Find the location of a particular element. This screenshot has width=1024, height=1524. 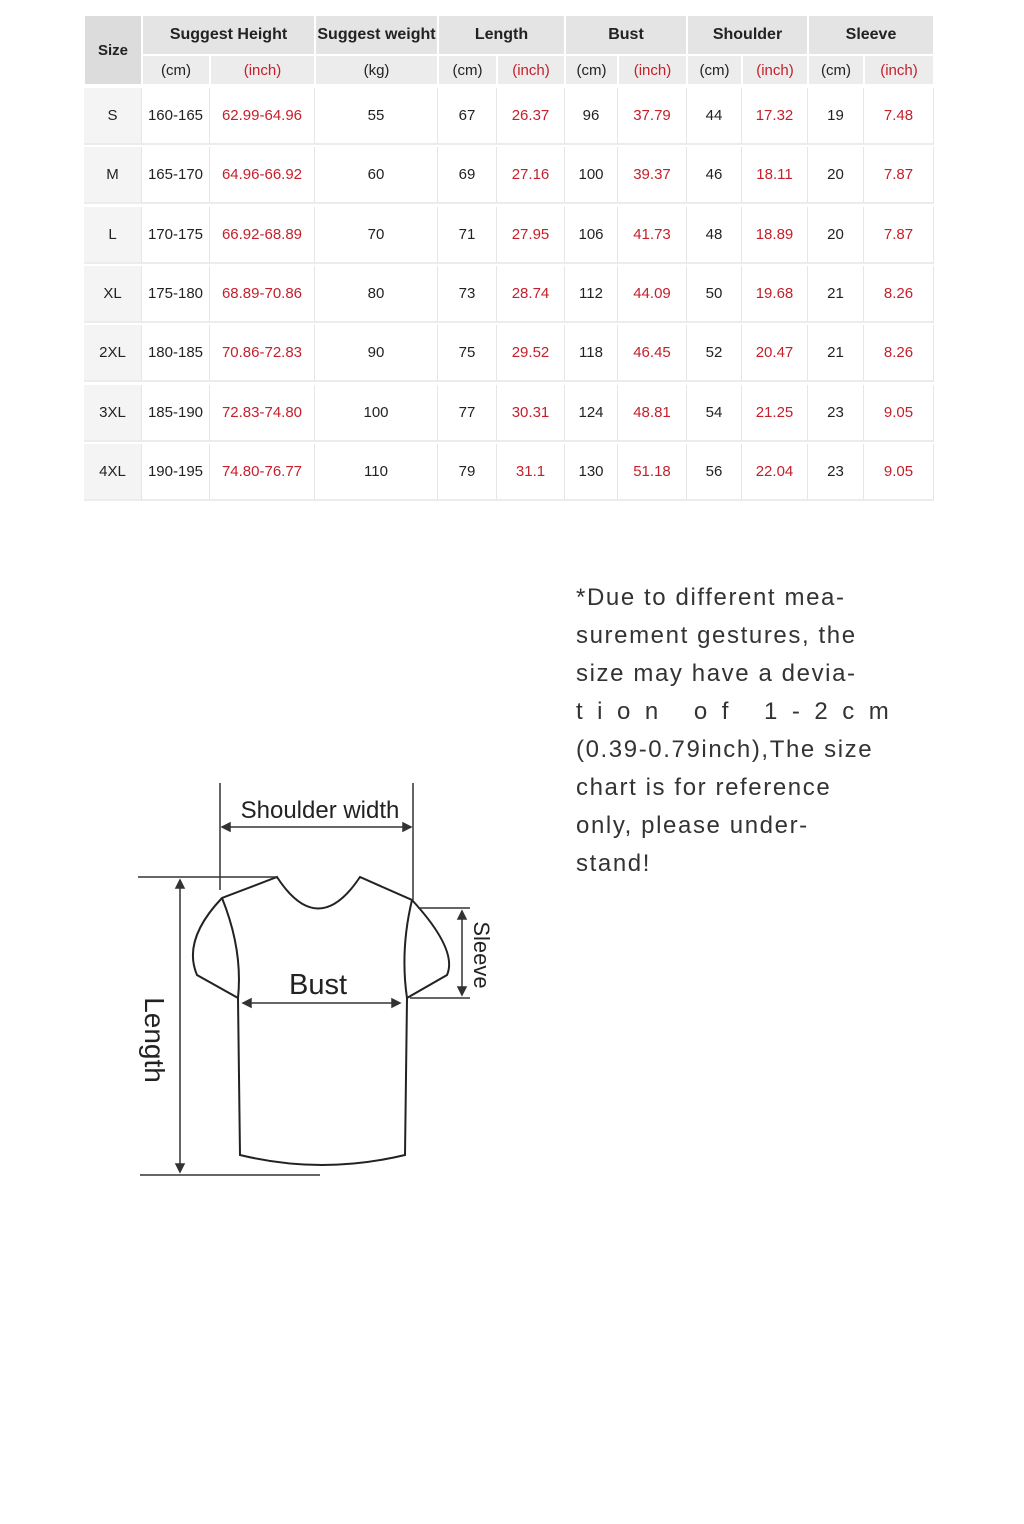

size-cell: 4XL is located at coordinates (113, 472).